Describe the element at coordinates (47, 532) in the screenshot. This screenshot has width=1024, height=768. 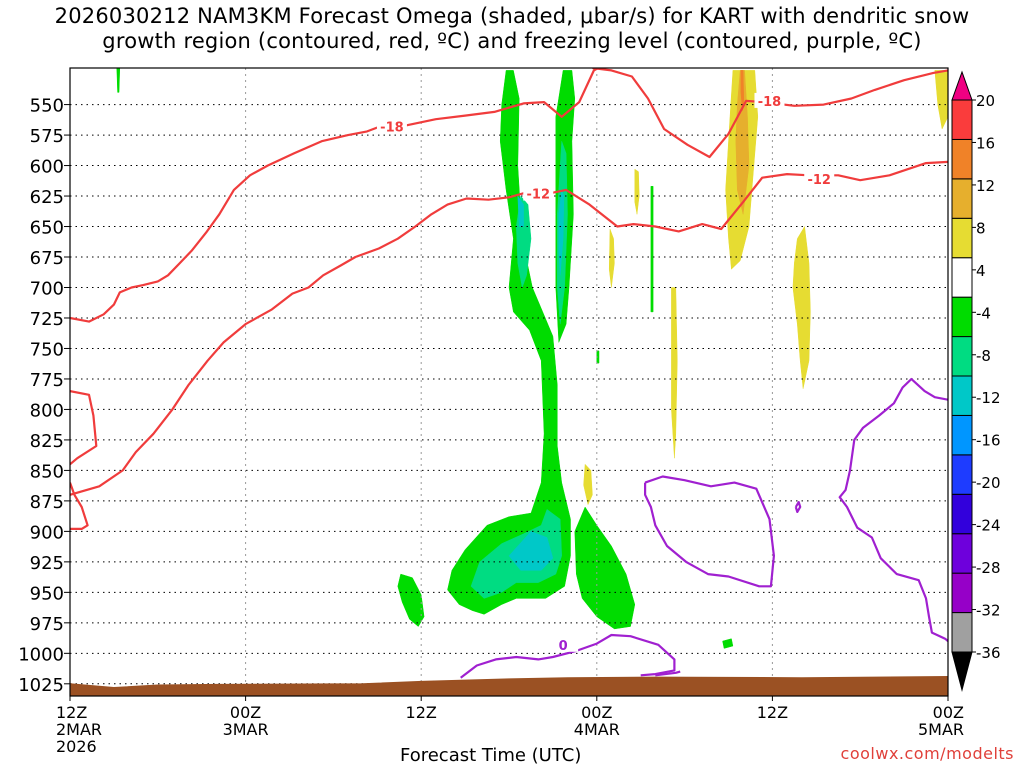
I see `y-tick-label-900: 900` at that location.